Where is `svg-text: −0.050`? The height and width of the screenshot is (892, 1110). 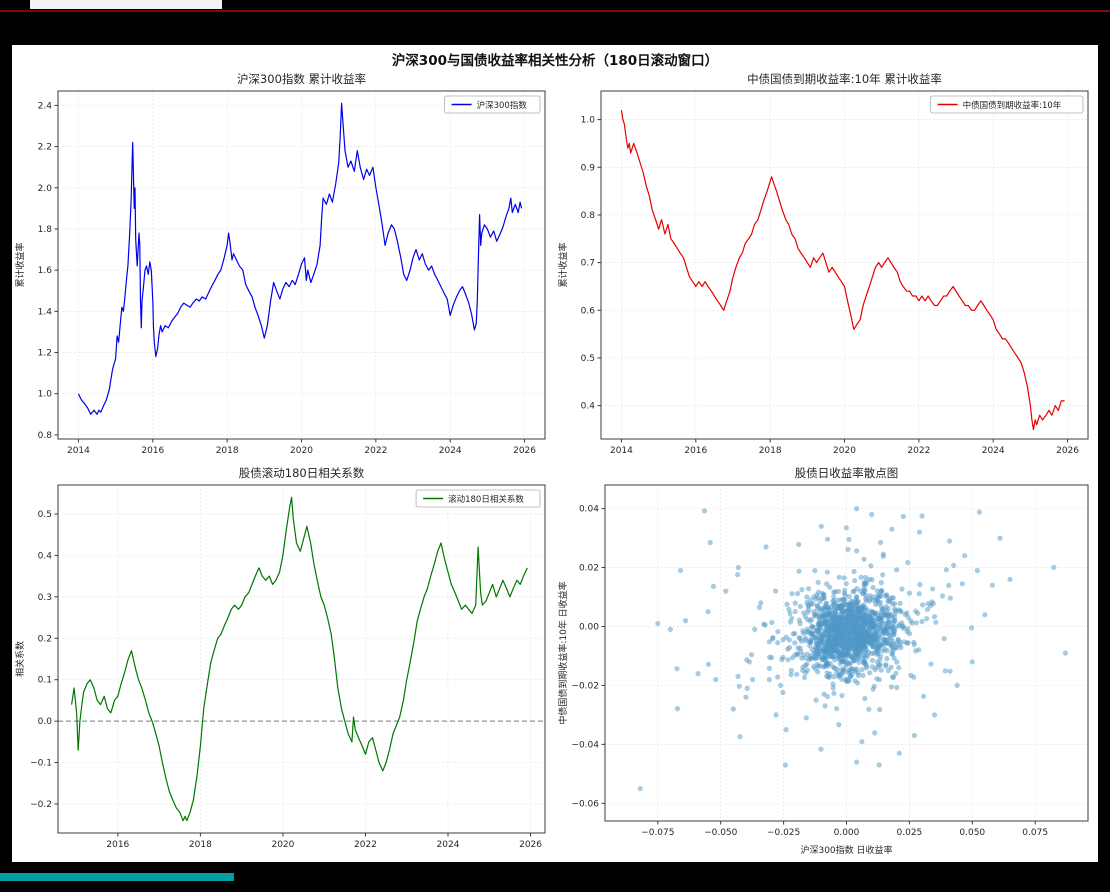 svg-text: −0.050 is located at coordinates (721, 833).